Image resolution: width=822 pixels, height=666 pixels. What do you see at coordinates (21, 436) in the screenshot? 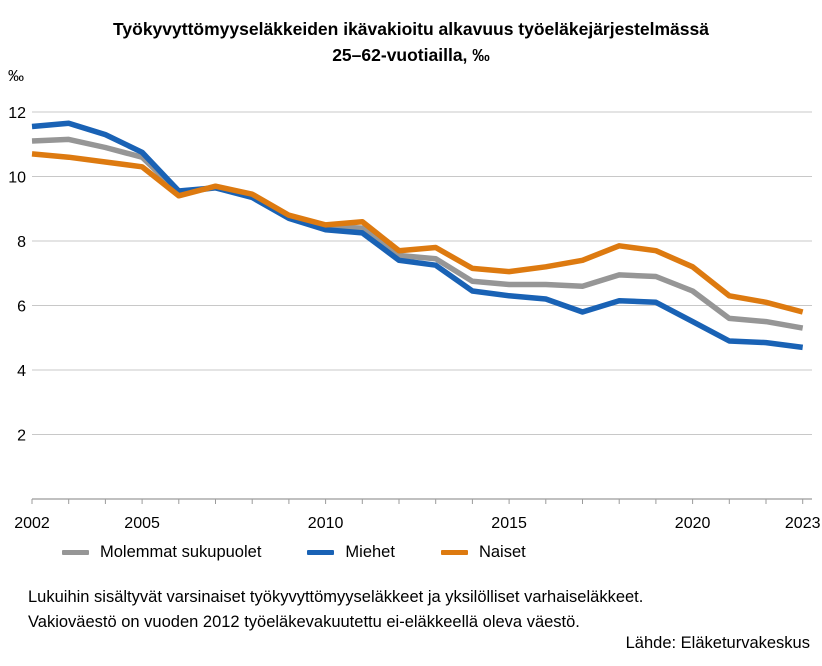
I see `y-tick-label-2: 2` at bounding box center [21, 436].